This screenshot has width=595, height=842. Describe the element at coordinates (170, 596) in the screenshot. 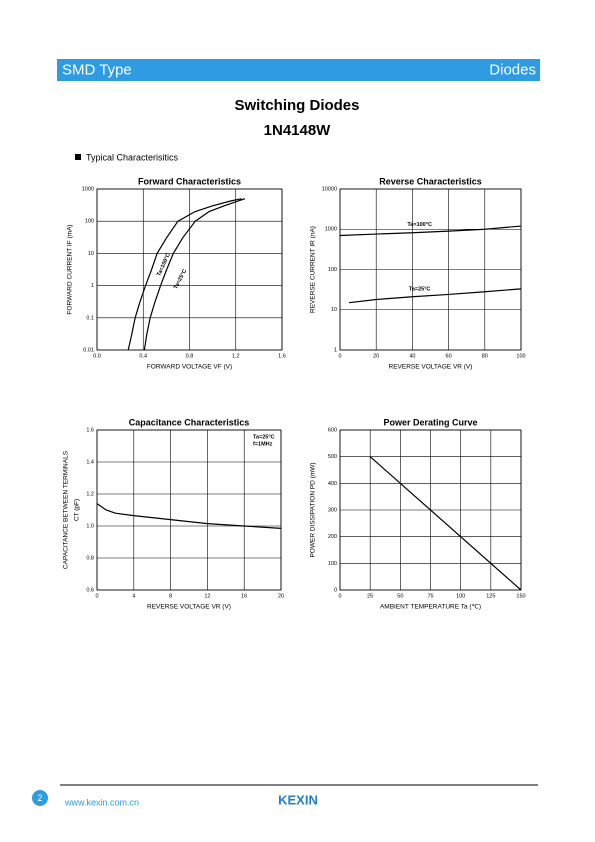

I see `x-tick-label: 8` at that location.